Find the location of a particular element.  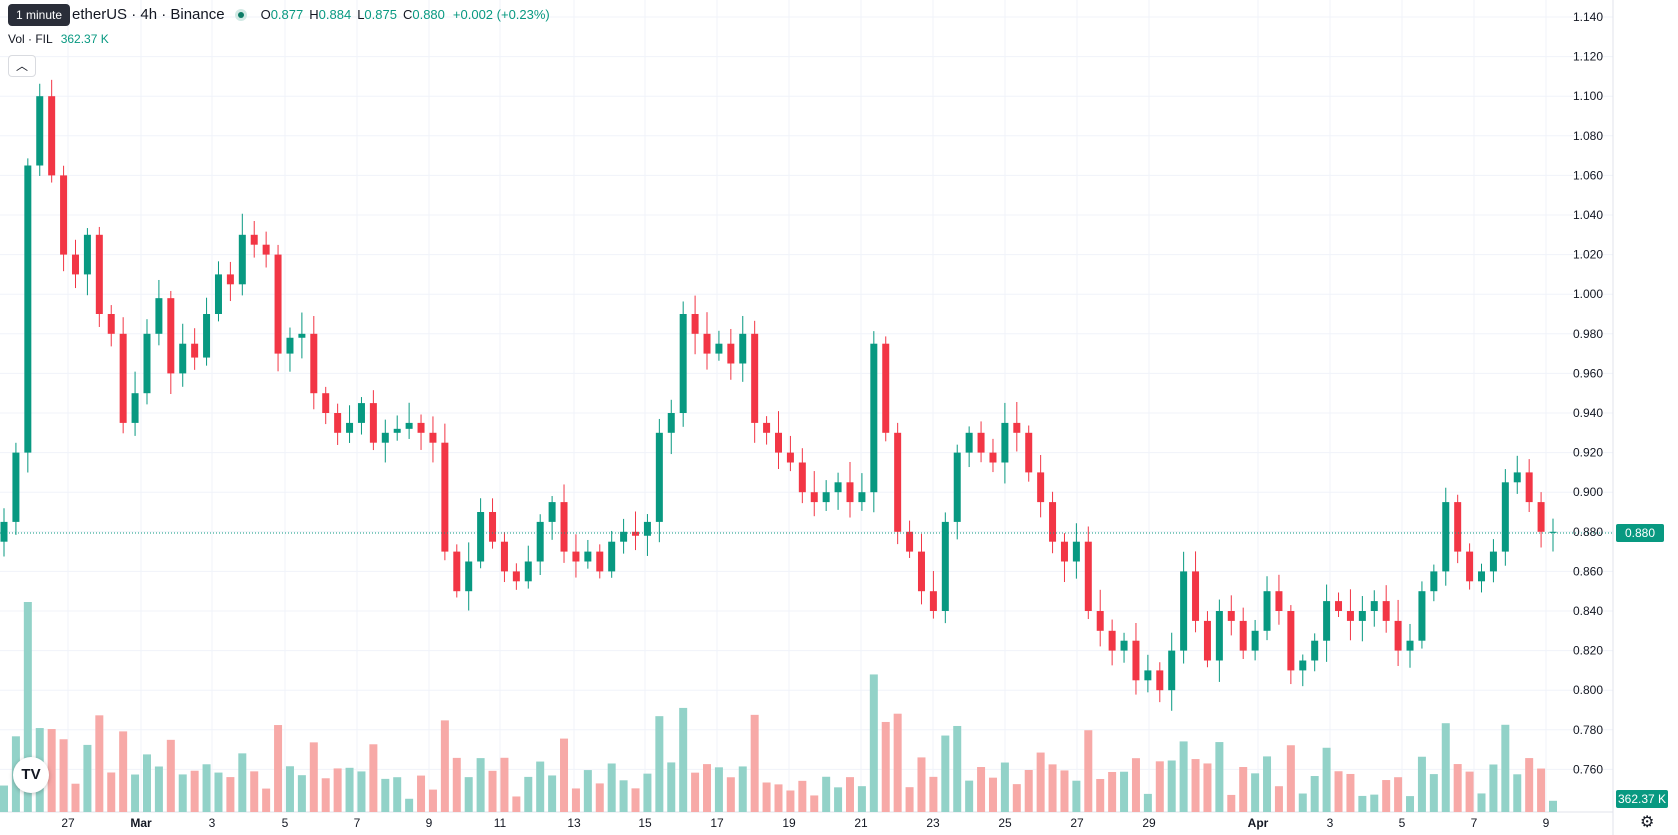

high-label: H is located at coordinates (314, 14).